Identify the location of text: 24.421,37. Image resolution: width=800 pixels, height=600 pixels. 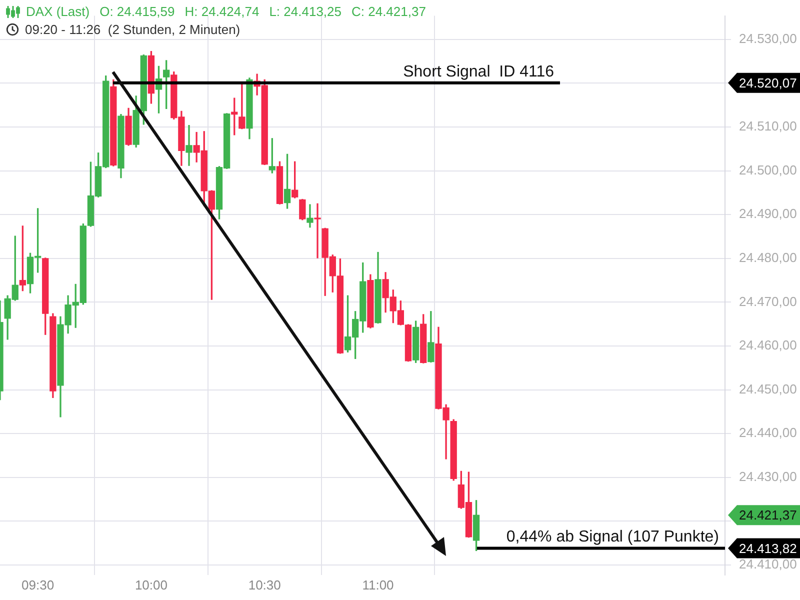
(768, 515).